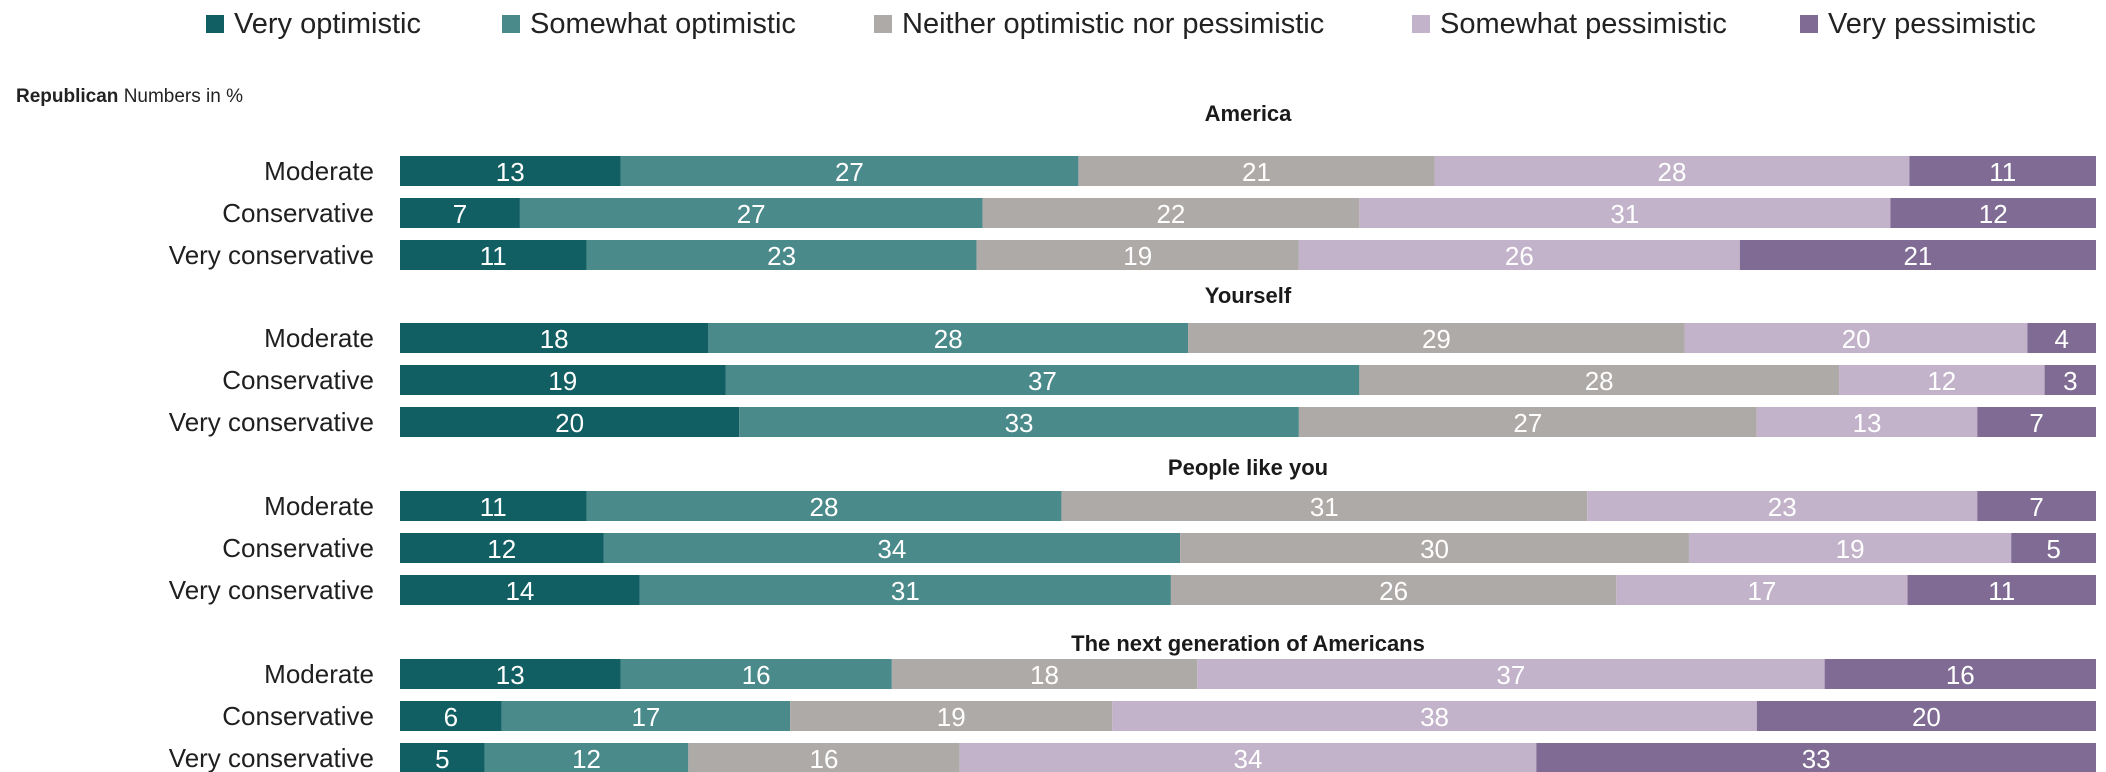 The height and width of the screenshot is (772, 2106). I want to click on legend-label: Very optimistic, so click(327, 23).